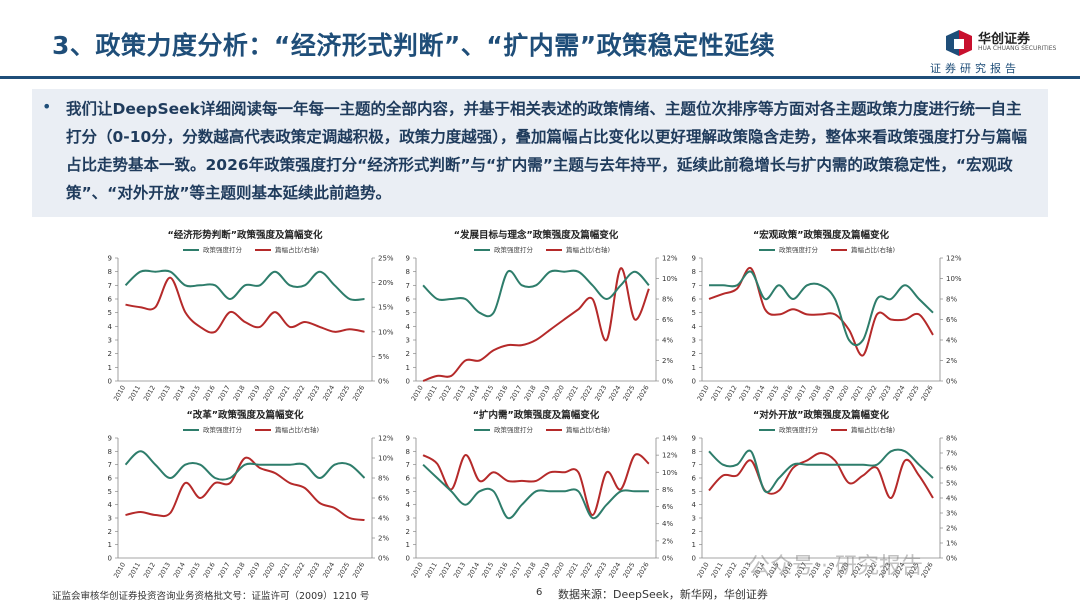 The height and width of the screenshot is (608, 1080). What do you see at coordinates (628, 570) in the screenshot?
I see `x-tick-label: 2025` at bounding box center [628, 570].